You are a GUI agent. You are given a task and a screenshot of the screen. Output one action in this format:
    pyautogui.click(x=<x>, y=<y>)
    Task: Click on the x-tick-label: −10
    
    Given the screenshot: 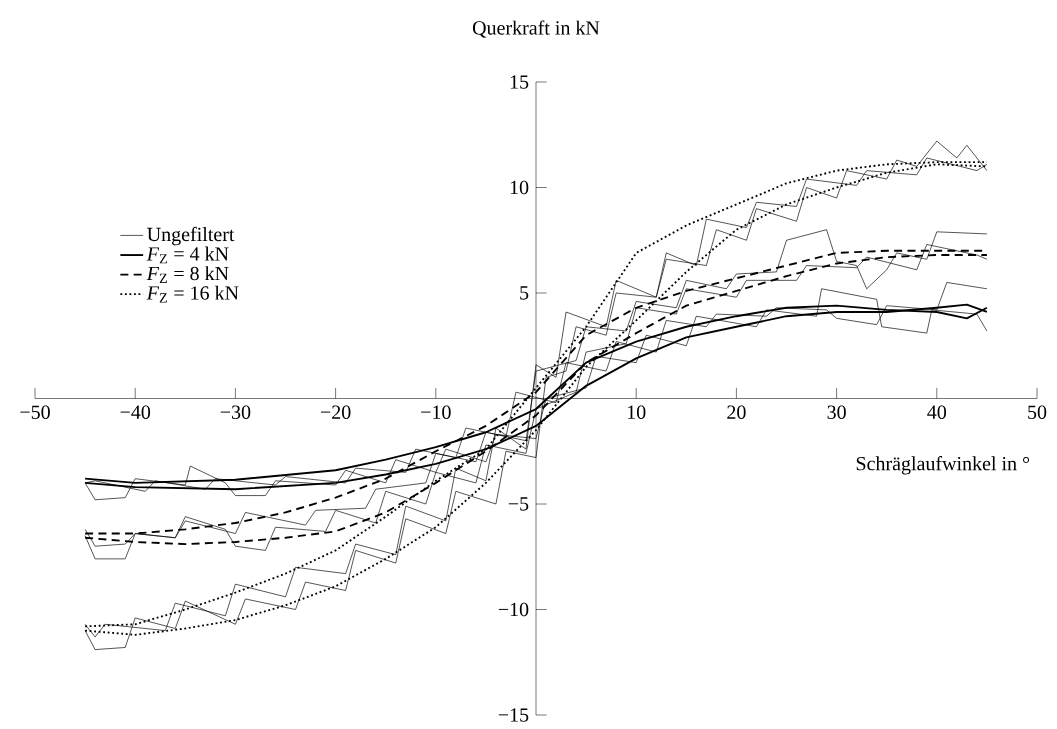 What is the action you would take?
    pyautogui.click(x=436, y=412)
    